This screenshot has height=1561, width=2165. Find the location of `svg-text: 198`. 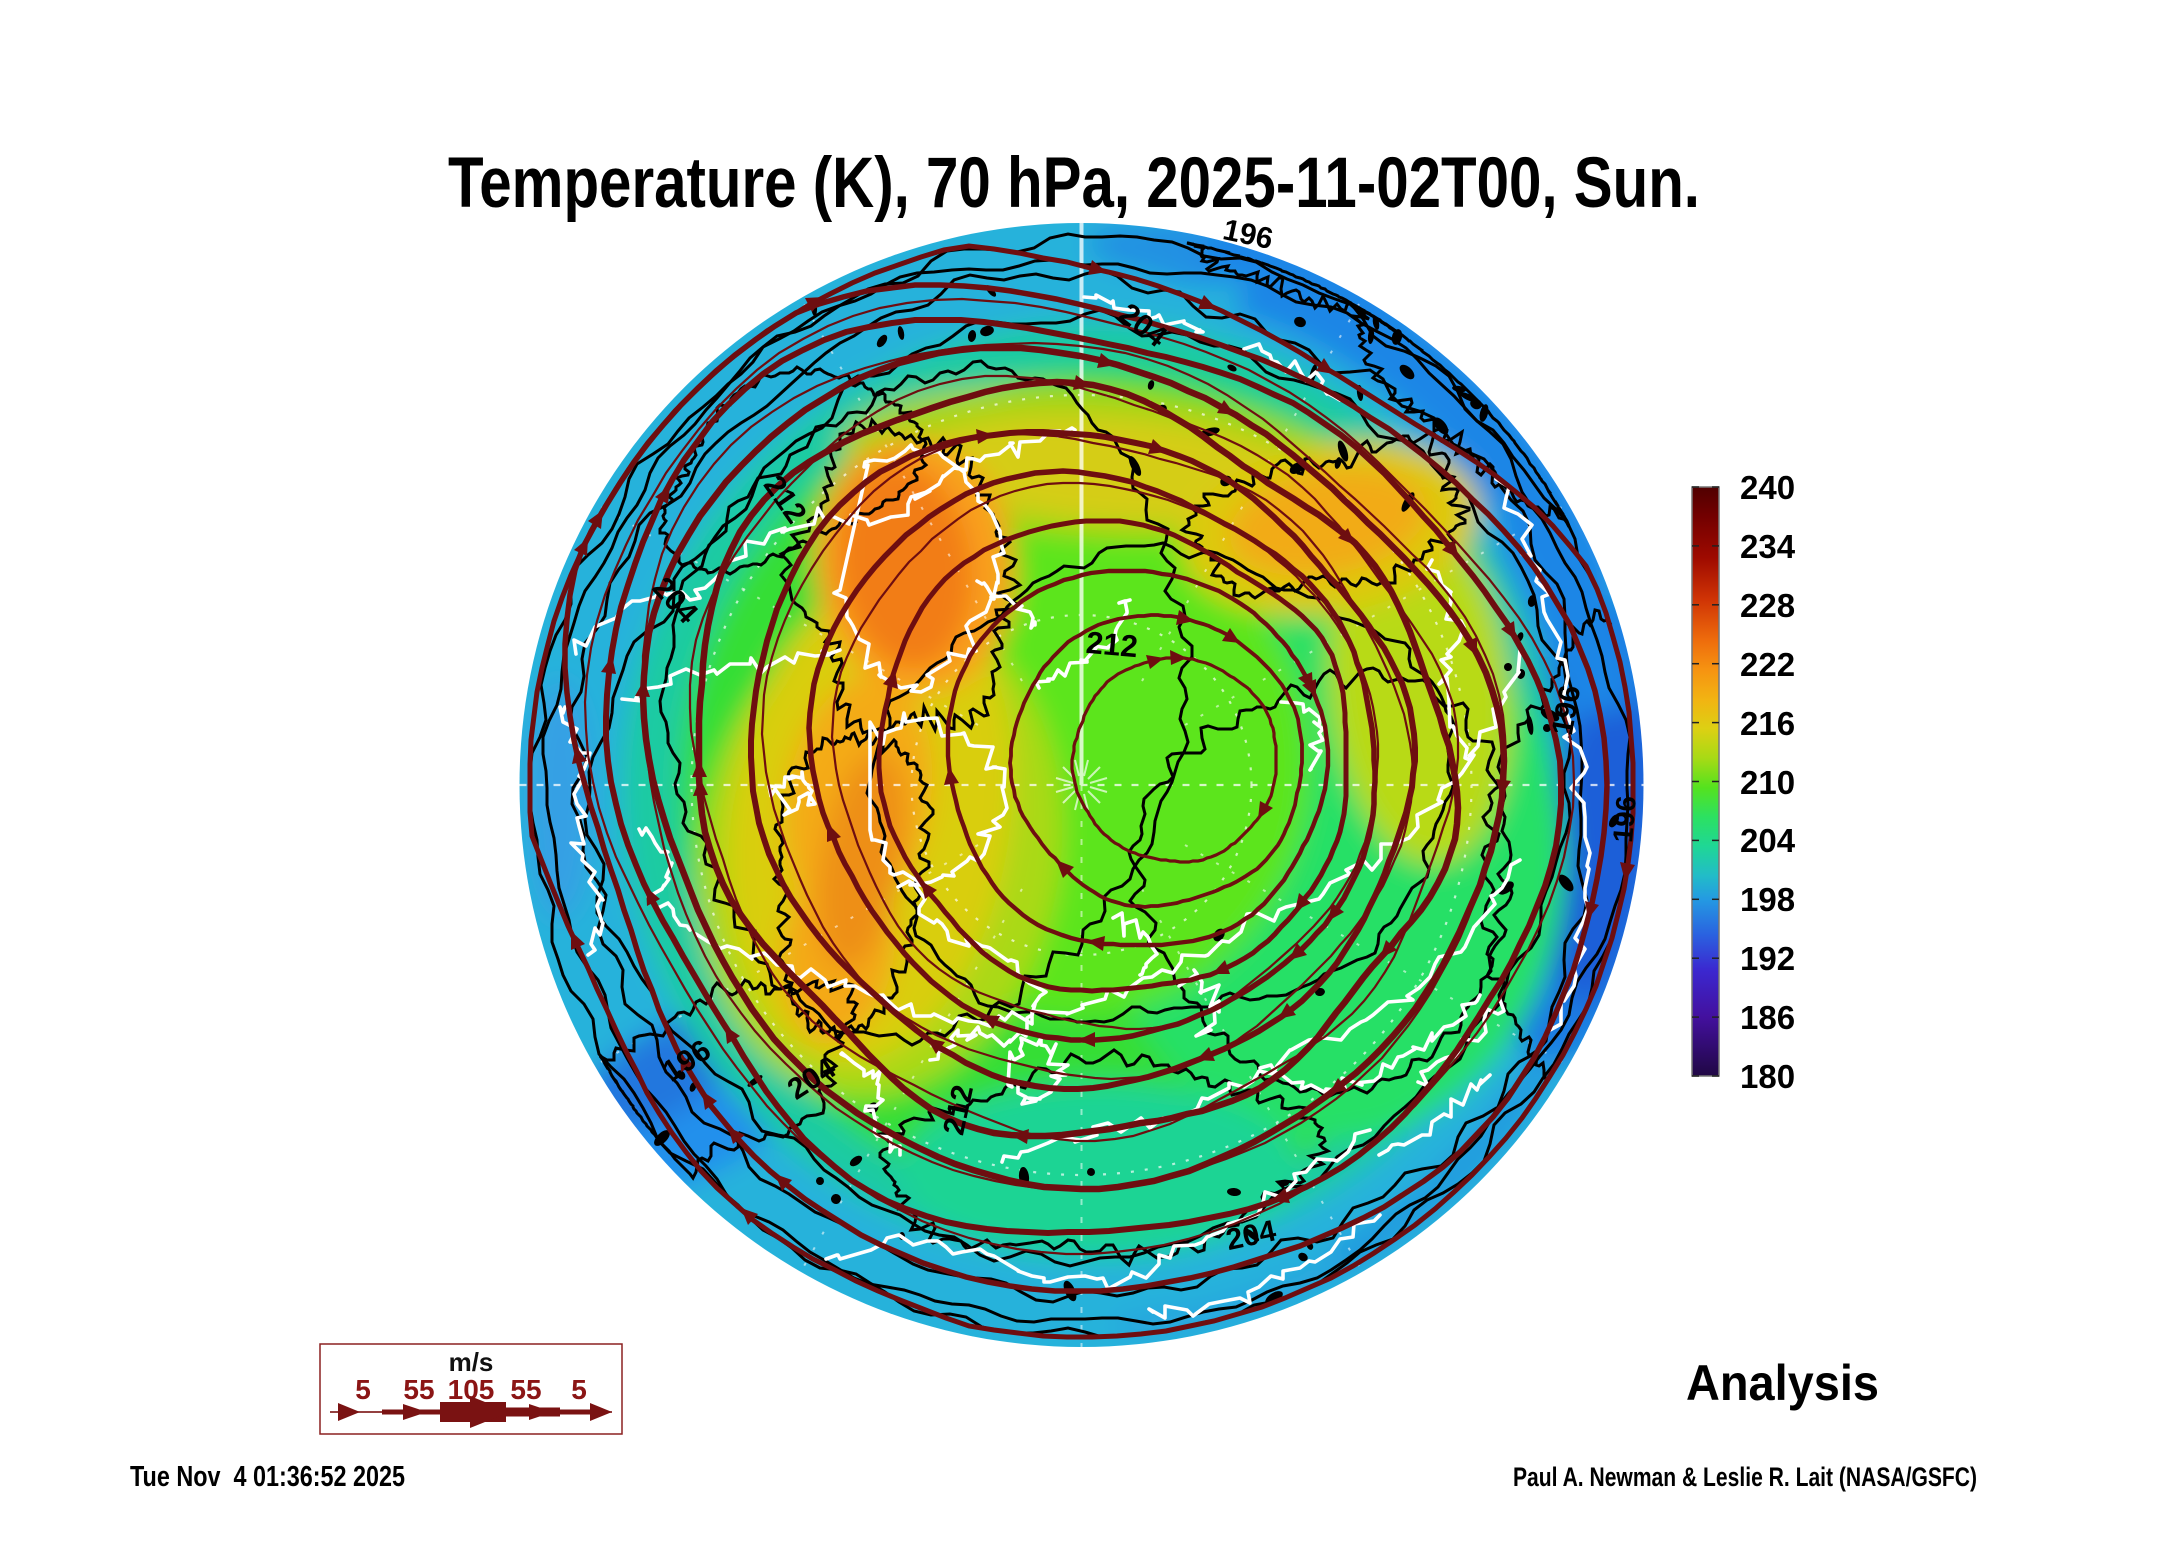

svg-text: 198 is located at coordinates (1767, 899).